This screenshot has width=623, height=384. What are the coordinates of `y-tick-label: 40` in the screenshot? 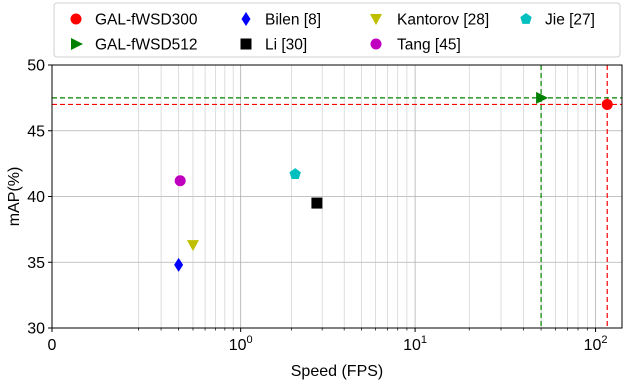 It's located at (36, 197).